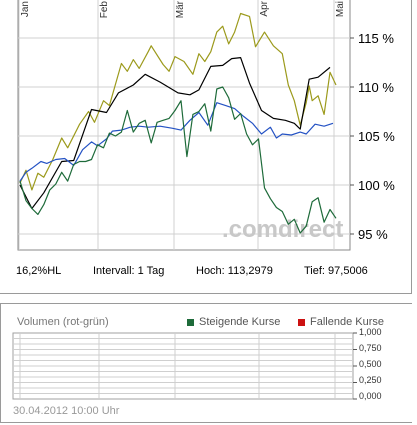  Describe the element at coordinates (190, 322) in the screenshot. I see `legend-up-swatch` at that location.